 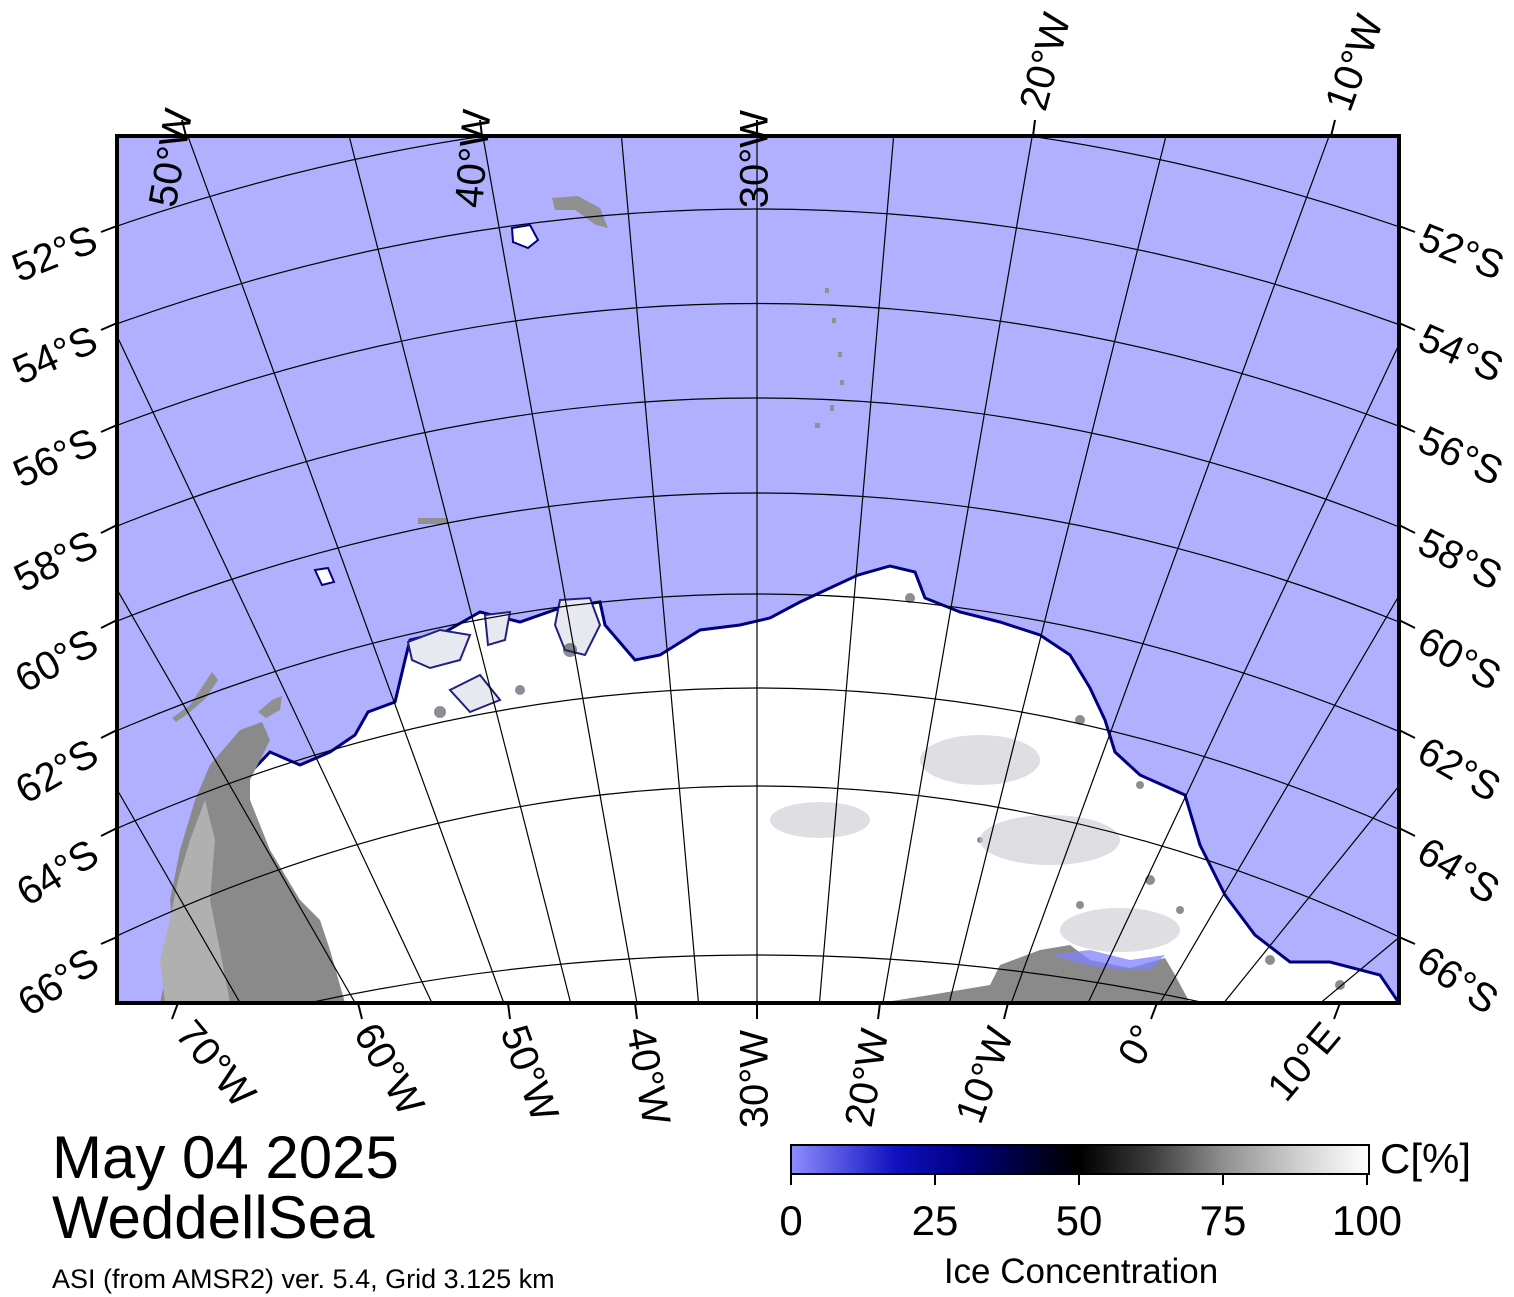 I want to click on colorbar-tick-label: 75, so click(x=1223, y=1220).